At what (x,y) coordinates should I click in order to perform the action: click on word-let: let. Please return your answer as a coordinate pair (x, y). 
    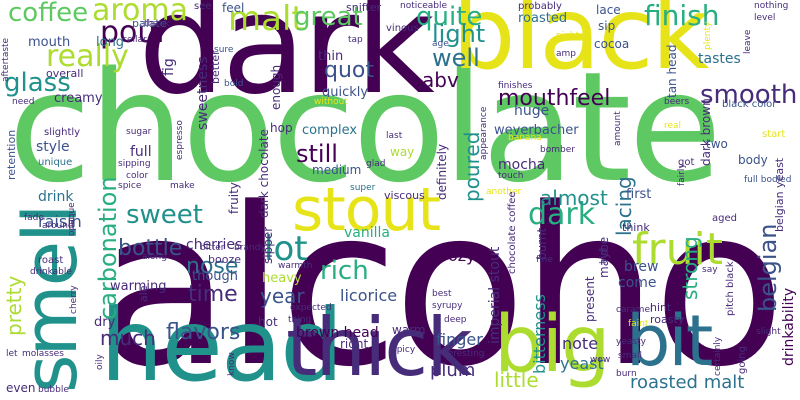
    Looking at the image, I should click on (12, 354).